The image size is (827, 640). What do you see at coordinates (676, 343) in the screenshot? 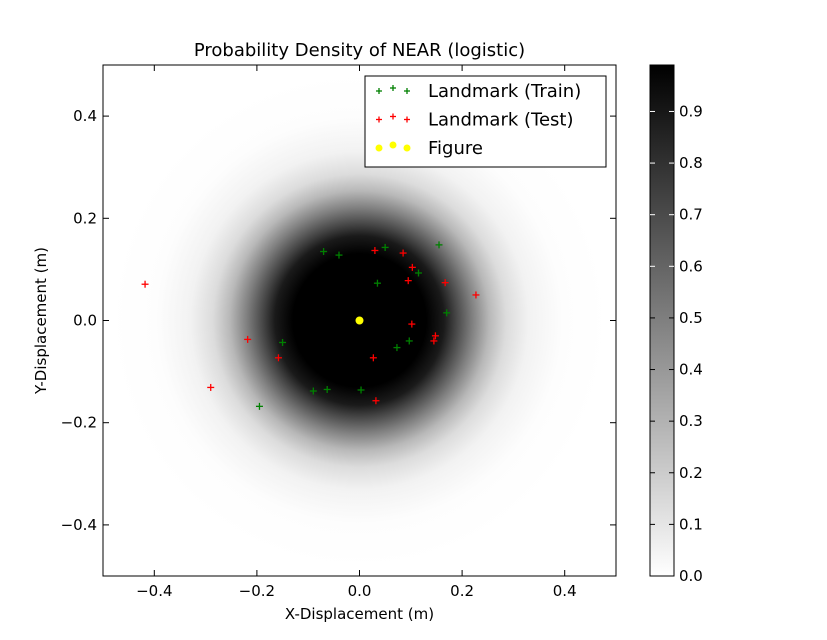
I see `colorbar-ticks: 0.0 0.1 0.2 0.3 0.4 0.5 0.6 0.7 0.8 0.9` at bounding box center [676, 343].